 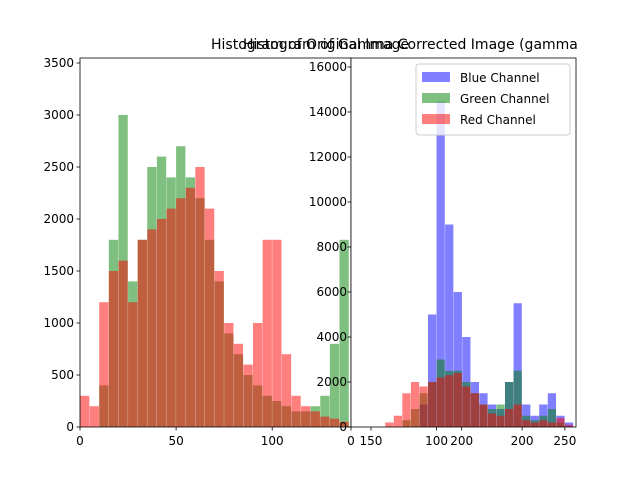 What do you see at coordinates (58, 115) in the screenshot?
I see `y-tick-label: 3000` at bounding box center [58, 115].